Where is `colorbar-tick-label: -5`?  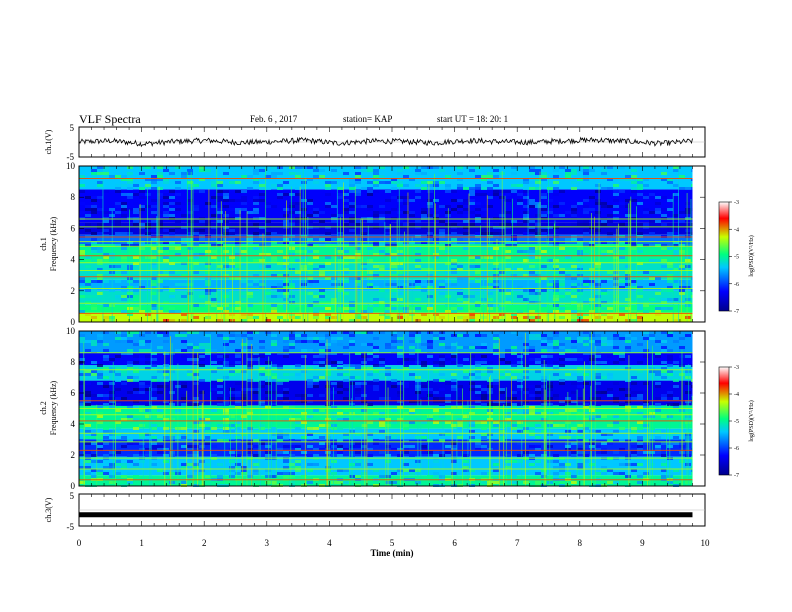 colorbar-tick-label: -5 is located at coordinates (736, 258).